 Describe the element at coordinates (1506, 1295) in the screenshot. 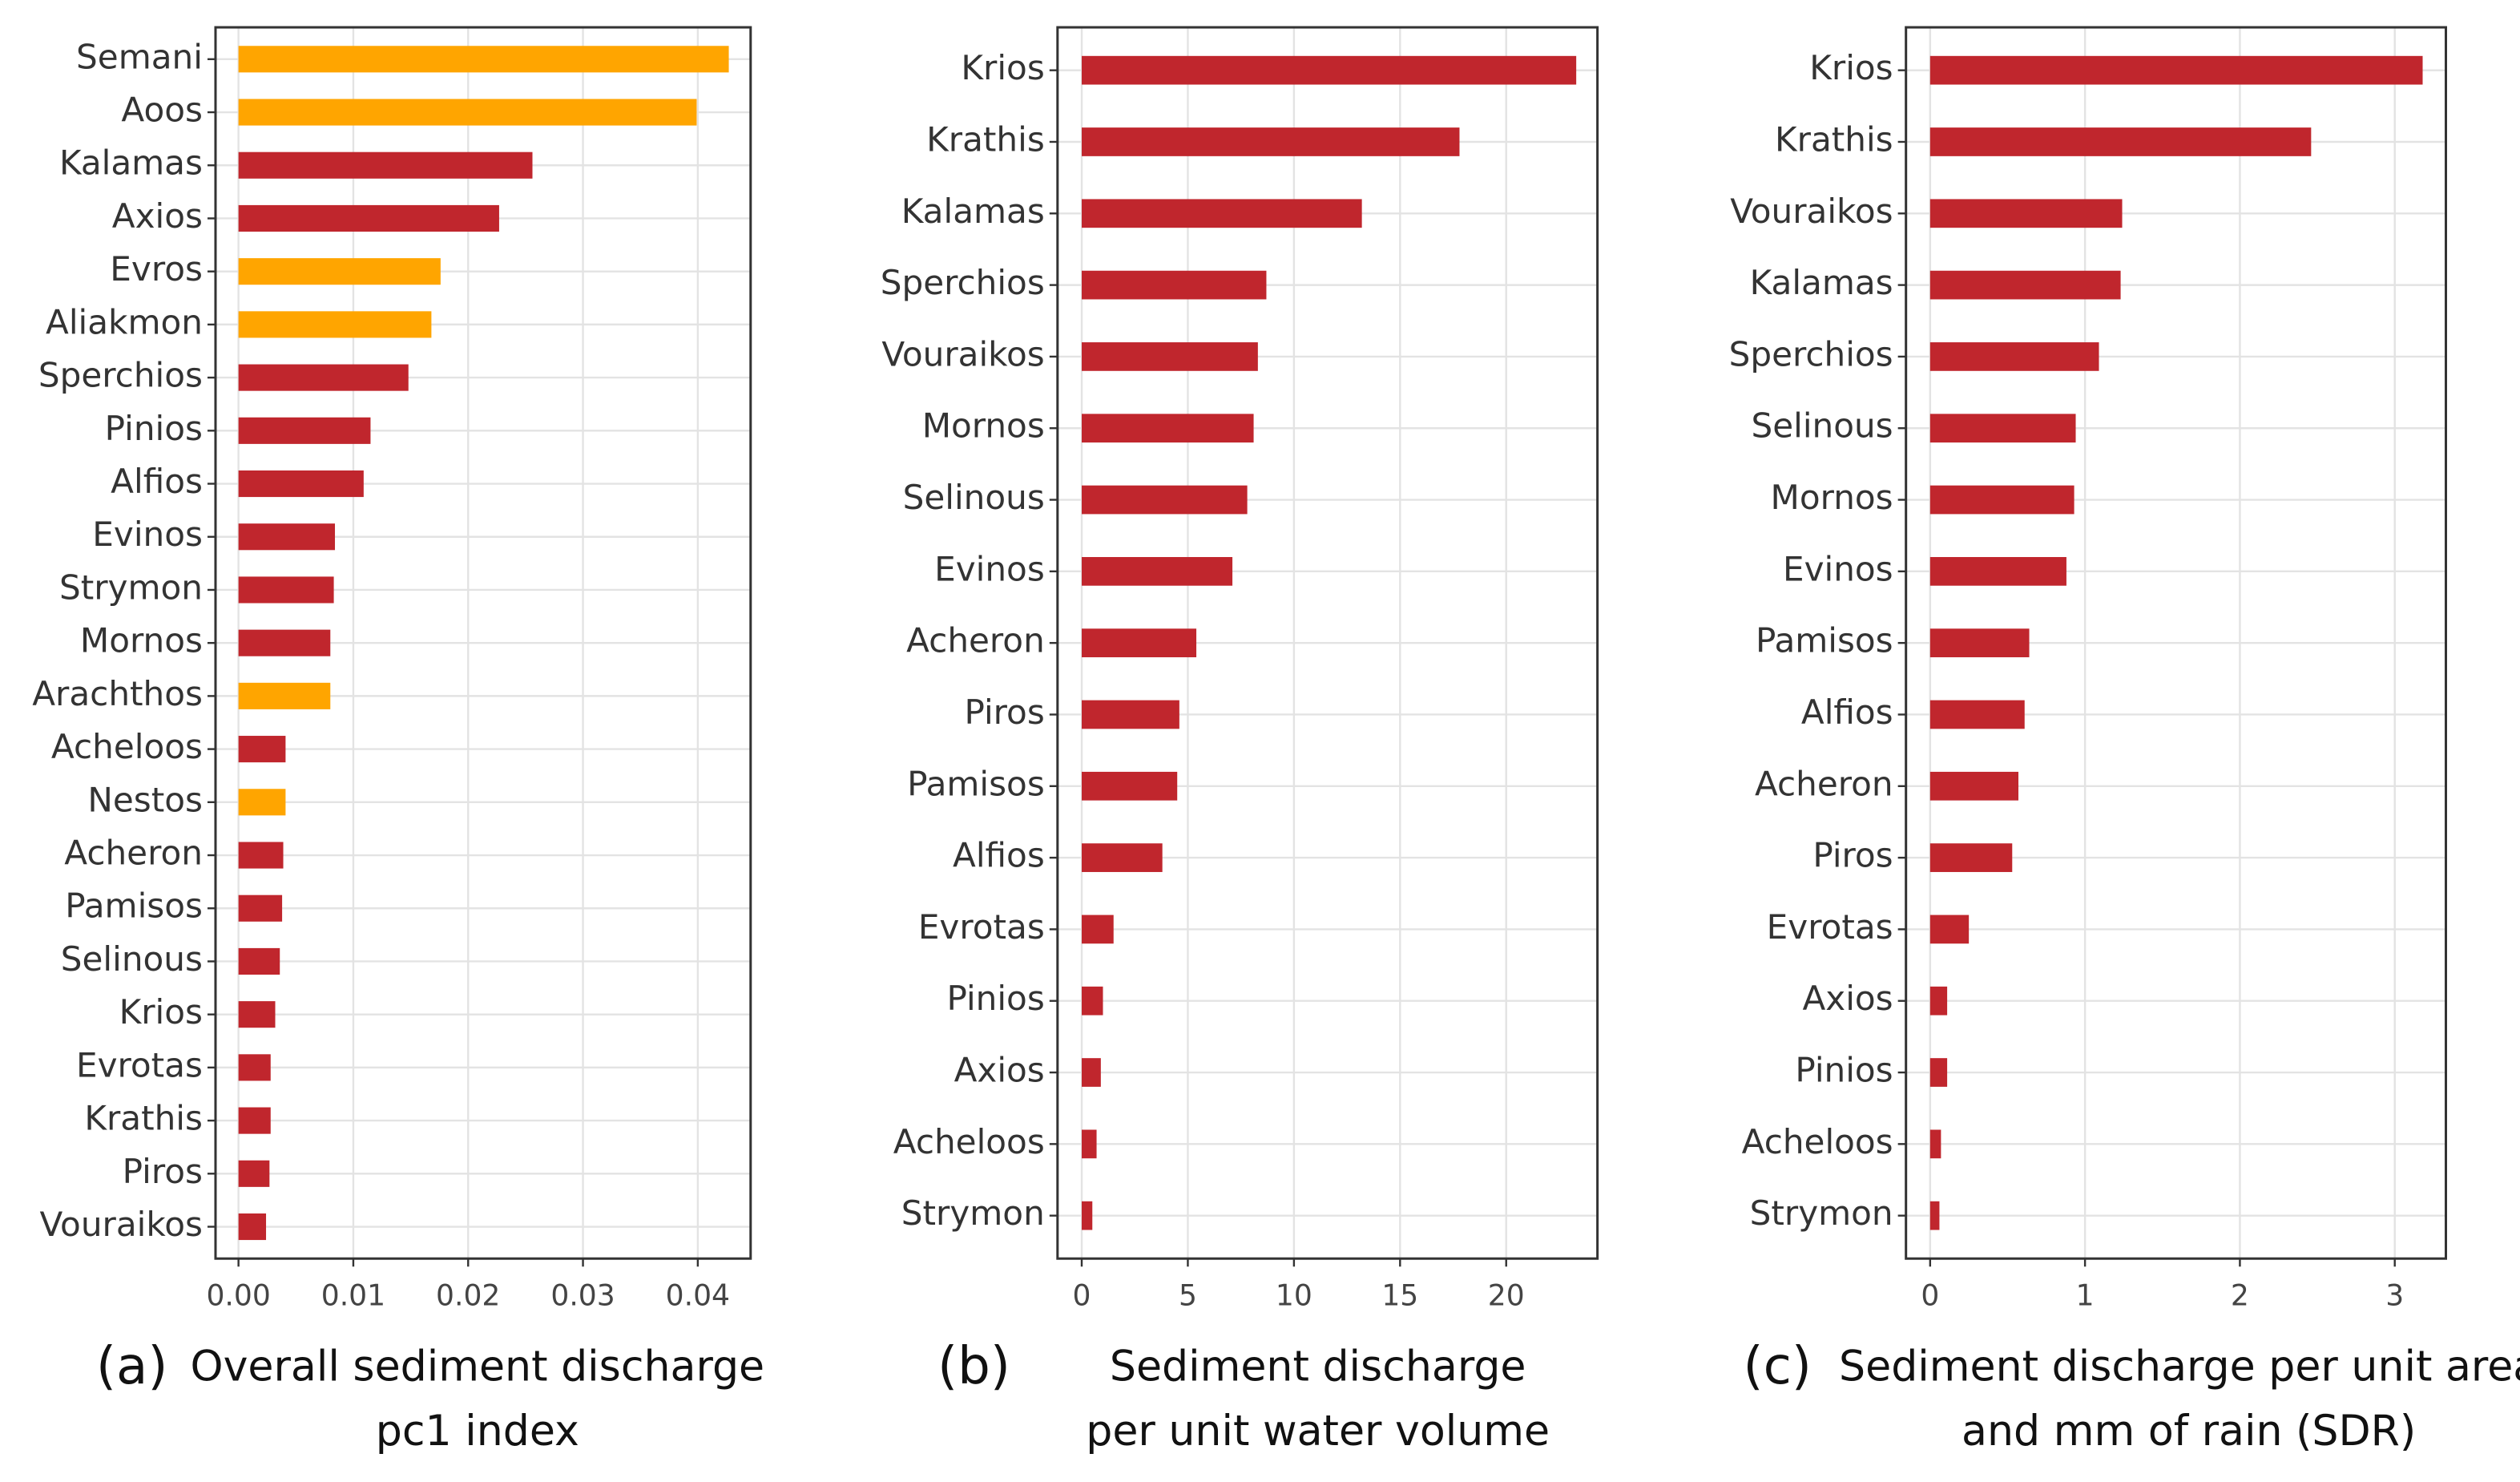

I see `x-tick-label: 20` at that location.